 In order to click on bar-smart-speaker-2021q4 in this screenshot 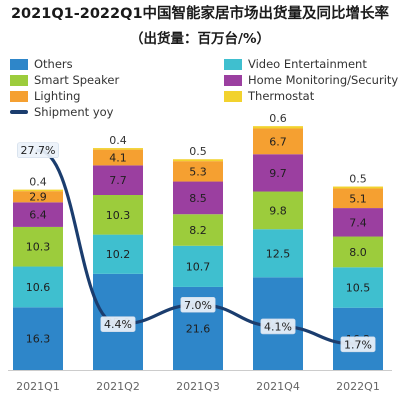, I will do `click(278, 210)`.